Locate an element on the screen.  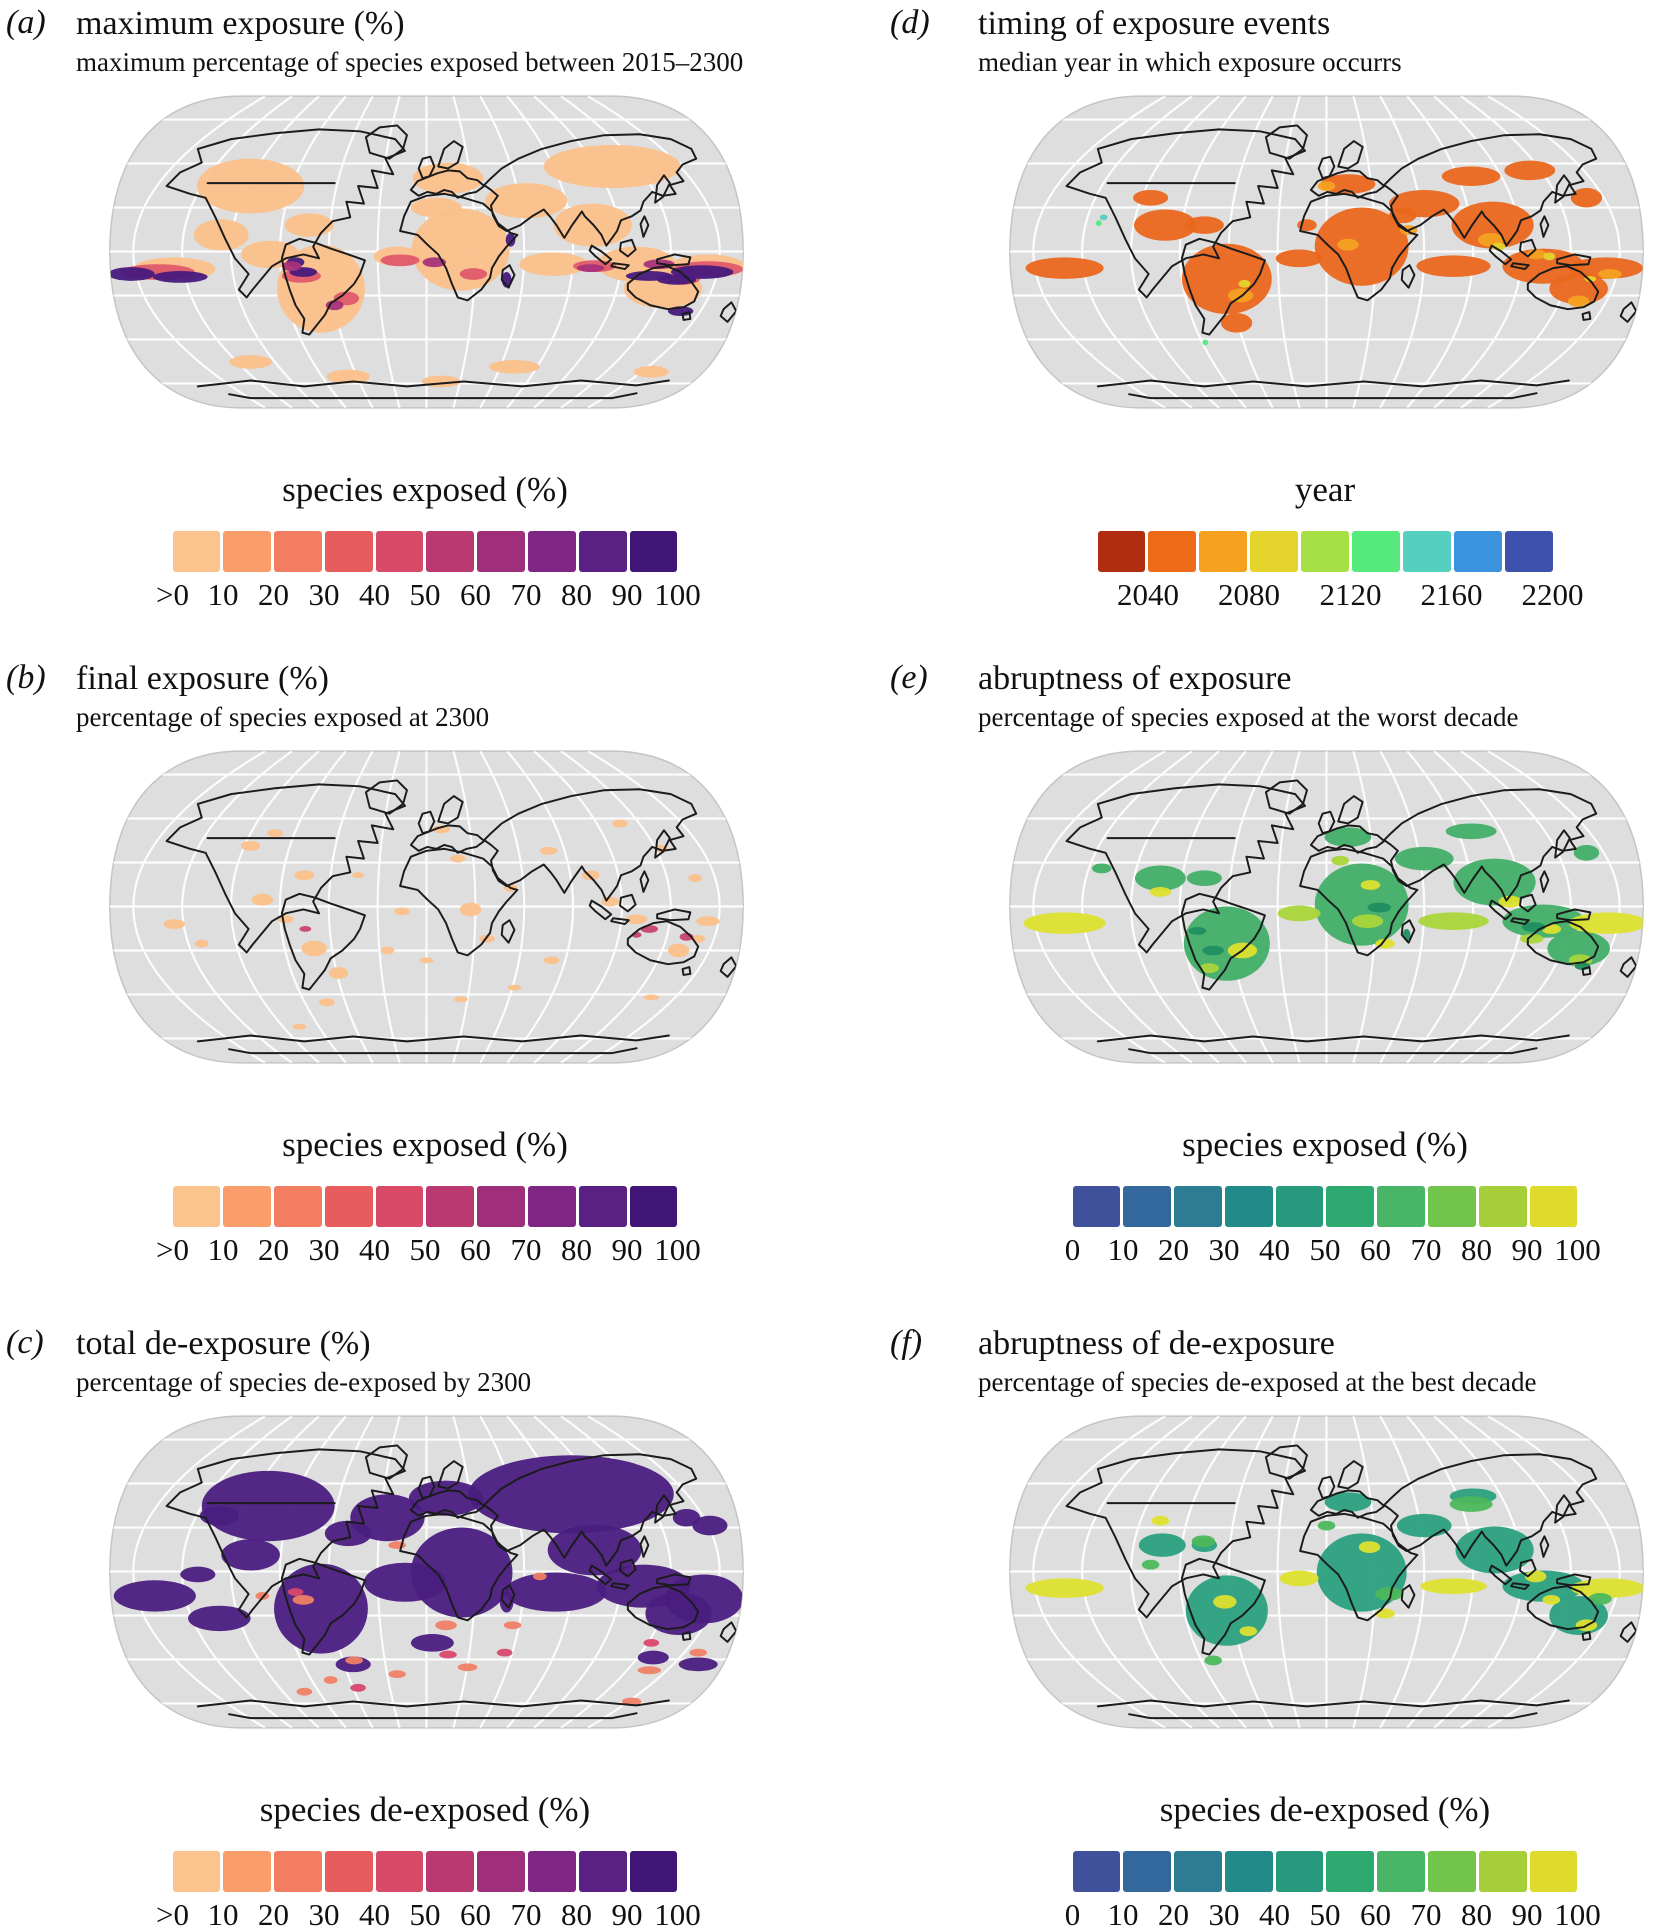
colorbar-ticks-f: 0 10 20 30 40 50 60 70 80 90 100 is located at coordinates (1333, 1912).